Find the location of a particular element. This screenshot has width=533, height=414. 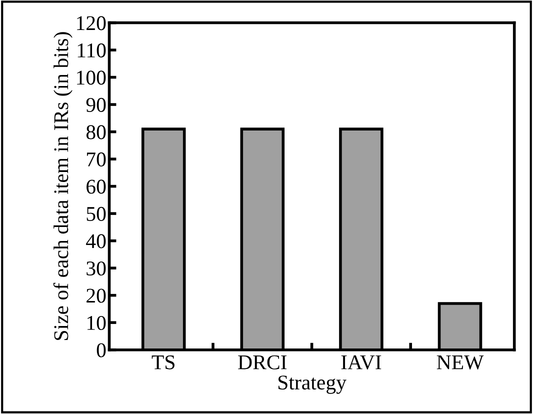

y-tick-label: 40 is located at coordinates (96, 241).